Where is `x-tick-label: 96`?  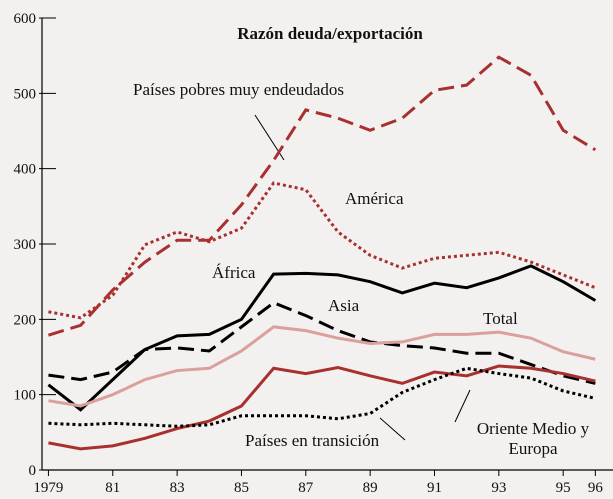 x-tick-label: 96 is located at coordinates (596, 488).